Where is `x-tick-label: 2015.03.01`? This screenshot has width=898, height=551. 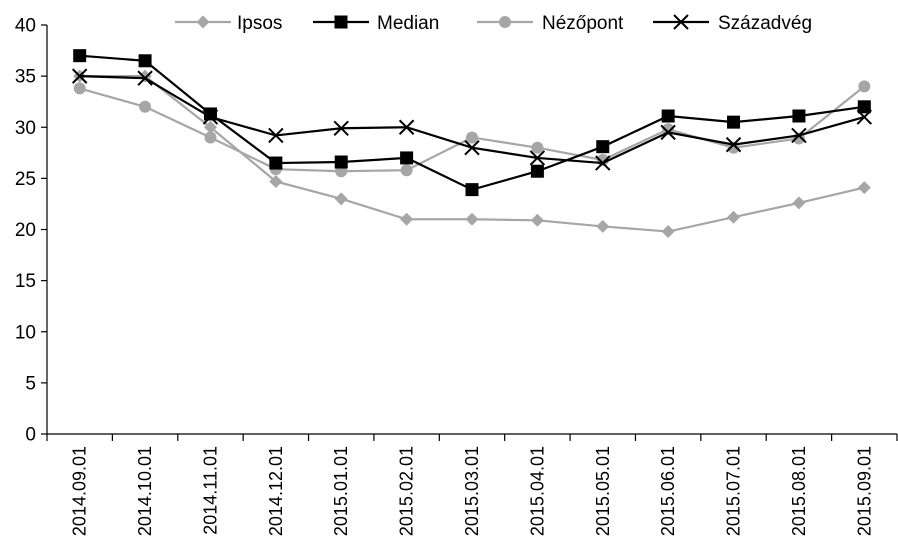
x-tick-label: 2015.03.01 is located at coordinates (472, 491).